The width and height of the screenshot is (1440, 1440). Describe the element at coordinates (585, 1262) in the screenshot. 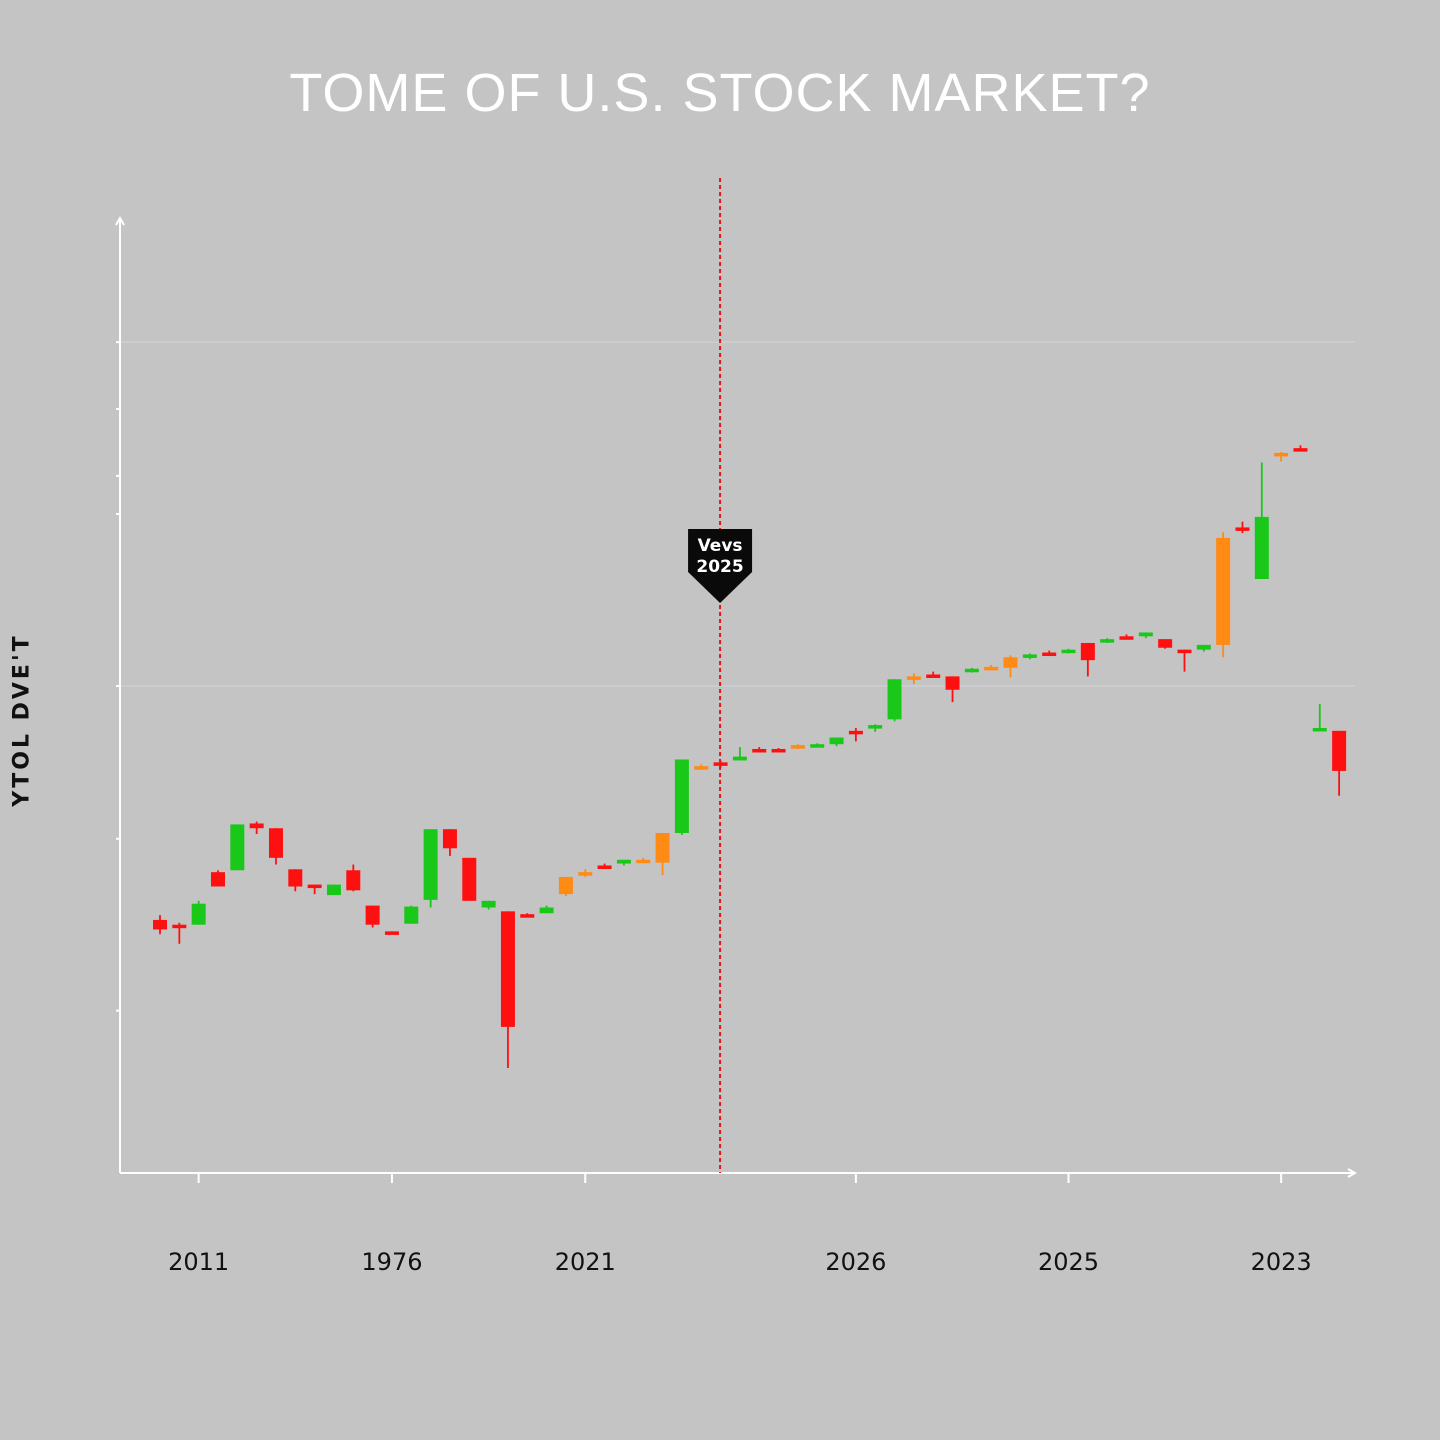

I see `x-tick-label: 2021` at that location.